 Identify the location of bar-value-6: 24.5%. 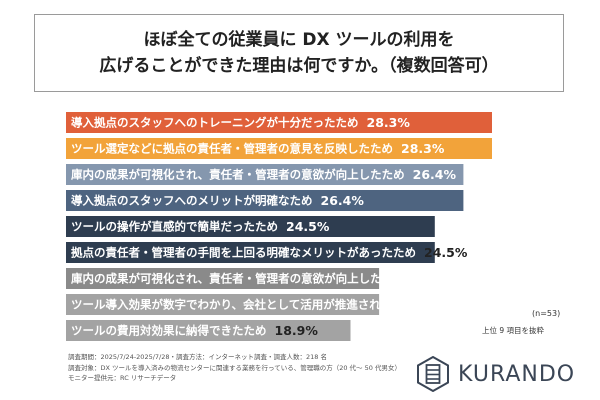
(446, 252).